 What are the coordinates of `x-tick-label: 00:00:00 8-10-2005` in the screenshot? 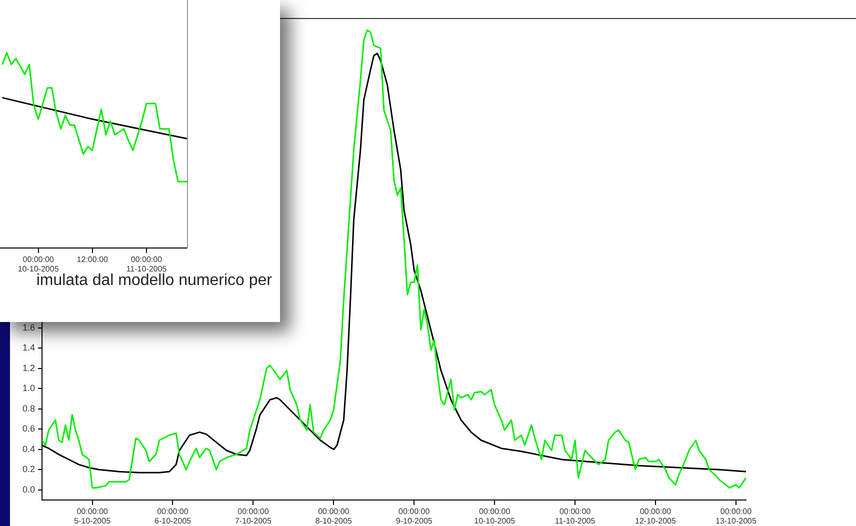 It's located at (333, 516).